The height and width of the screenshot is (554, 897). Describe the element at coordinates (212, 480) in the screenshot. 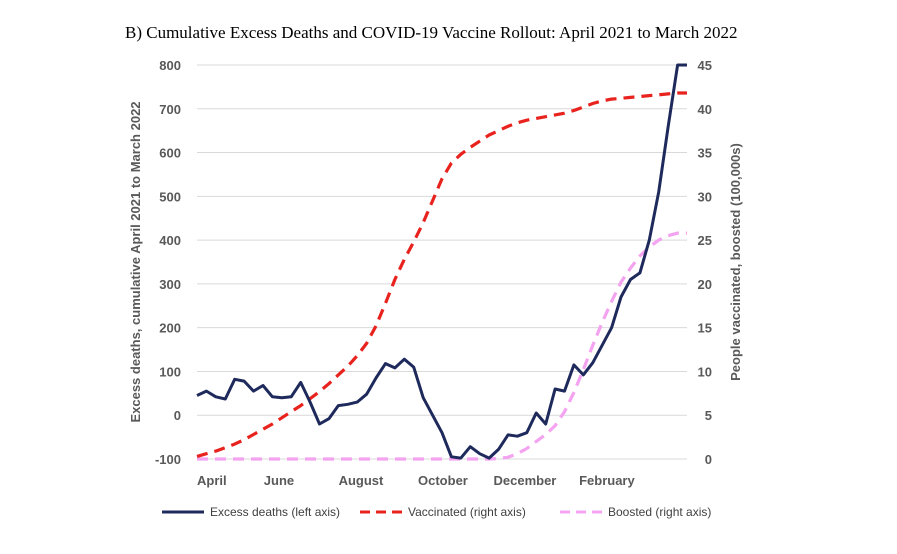

I see `x-tick-label: April` at that location.